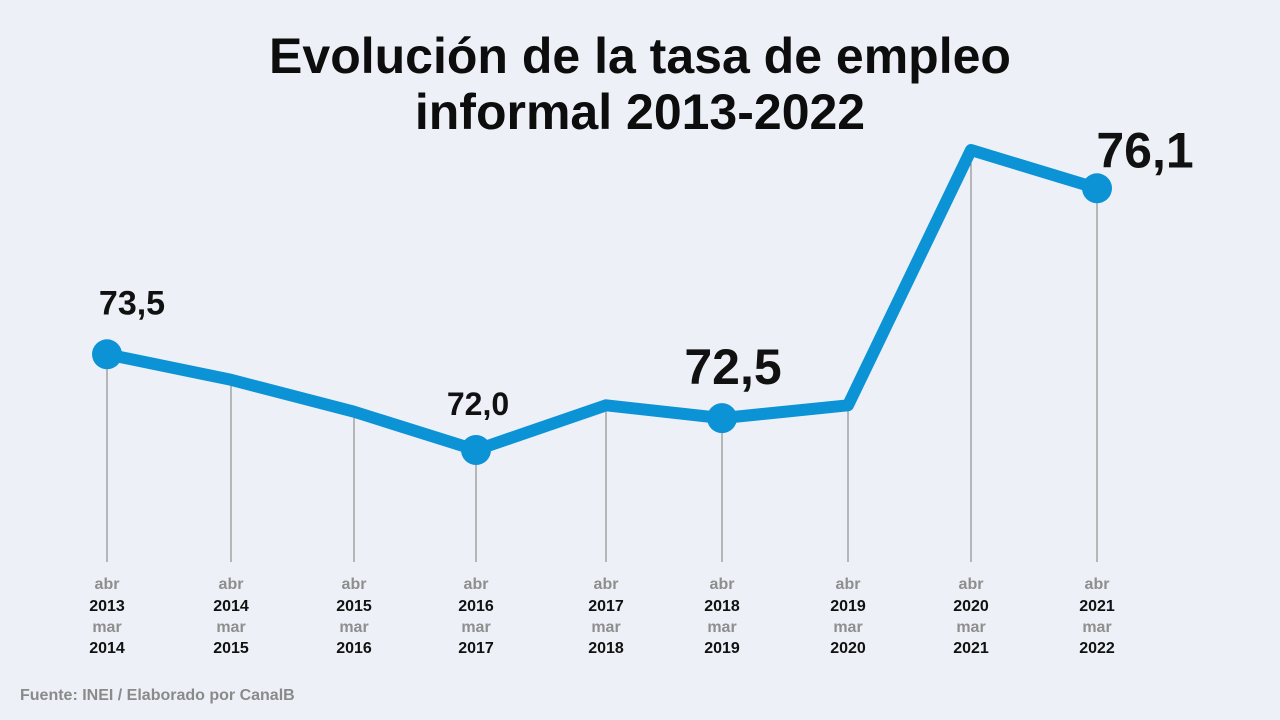 This screenshot has width=1280, height=720. Describe the element at coordinates (1144, 150) in the screenshot. I see `data-label: 76,1` at that location.